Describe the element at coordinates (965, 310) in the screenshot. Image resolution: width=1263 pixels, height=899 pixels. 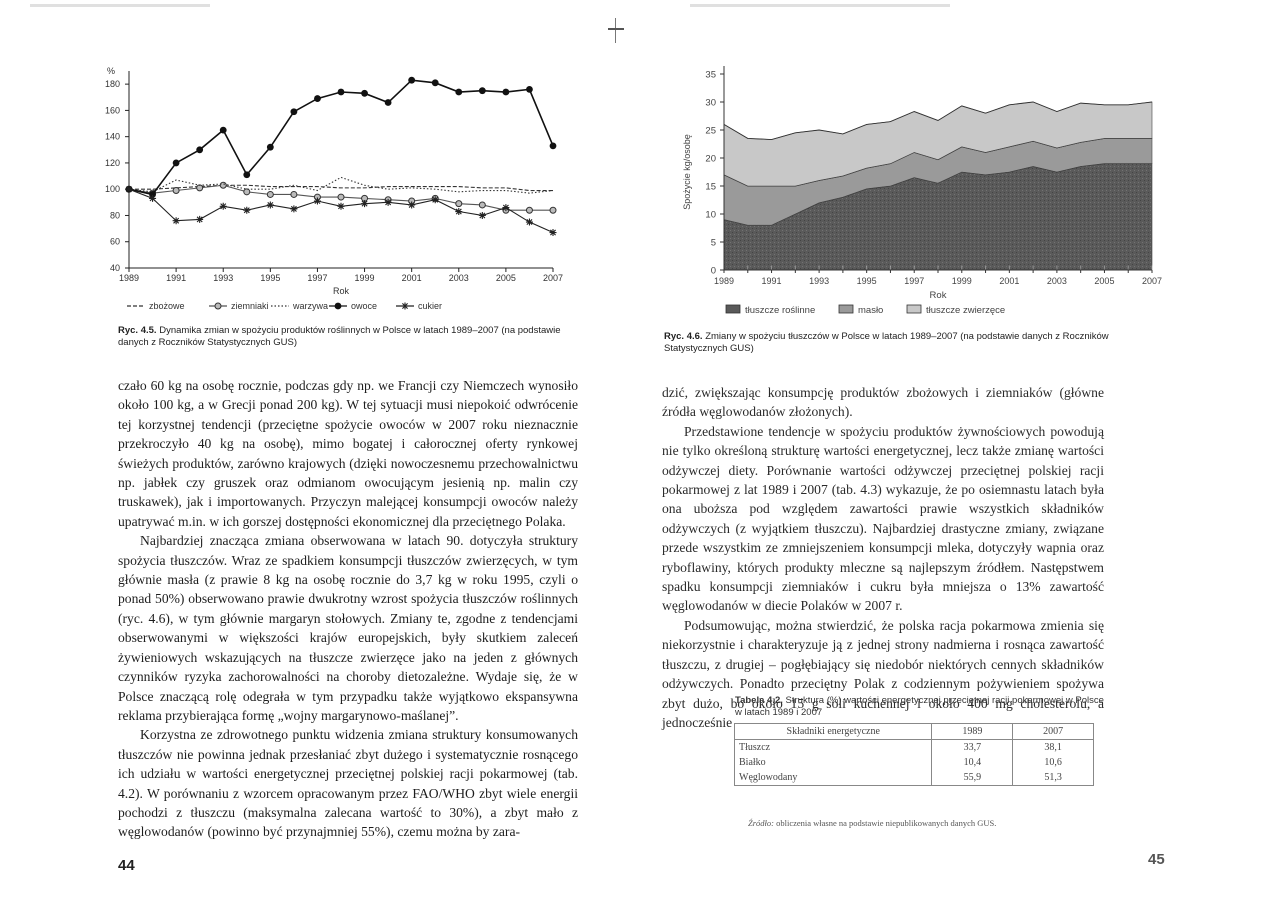
I see `legend-label: tłuszcze zwierzęce` at that location.